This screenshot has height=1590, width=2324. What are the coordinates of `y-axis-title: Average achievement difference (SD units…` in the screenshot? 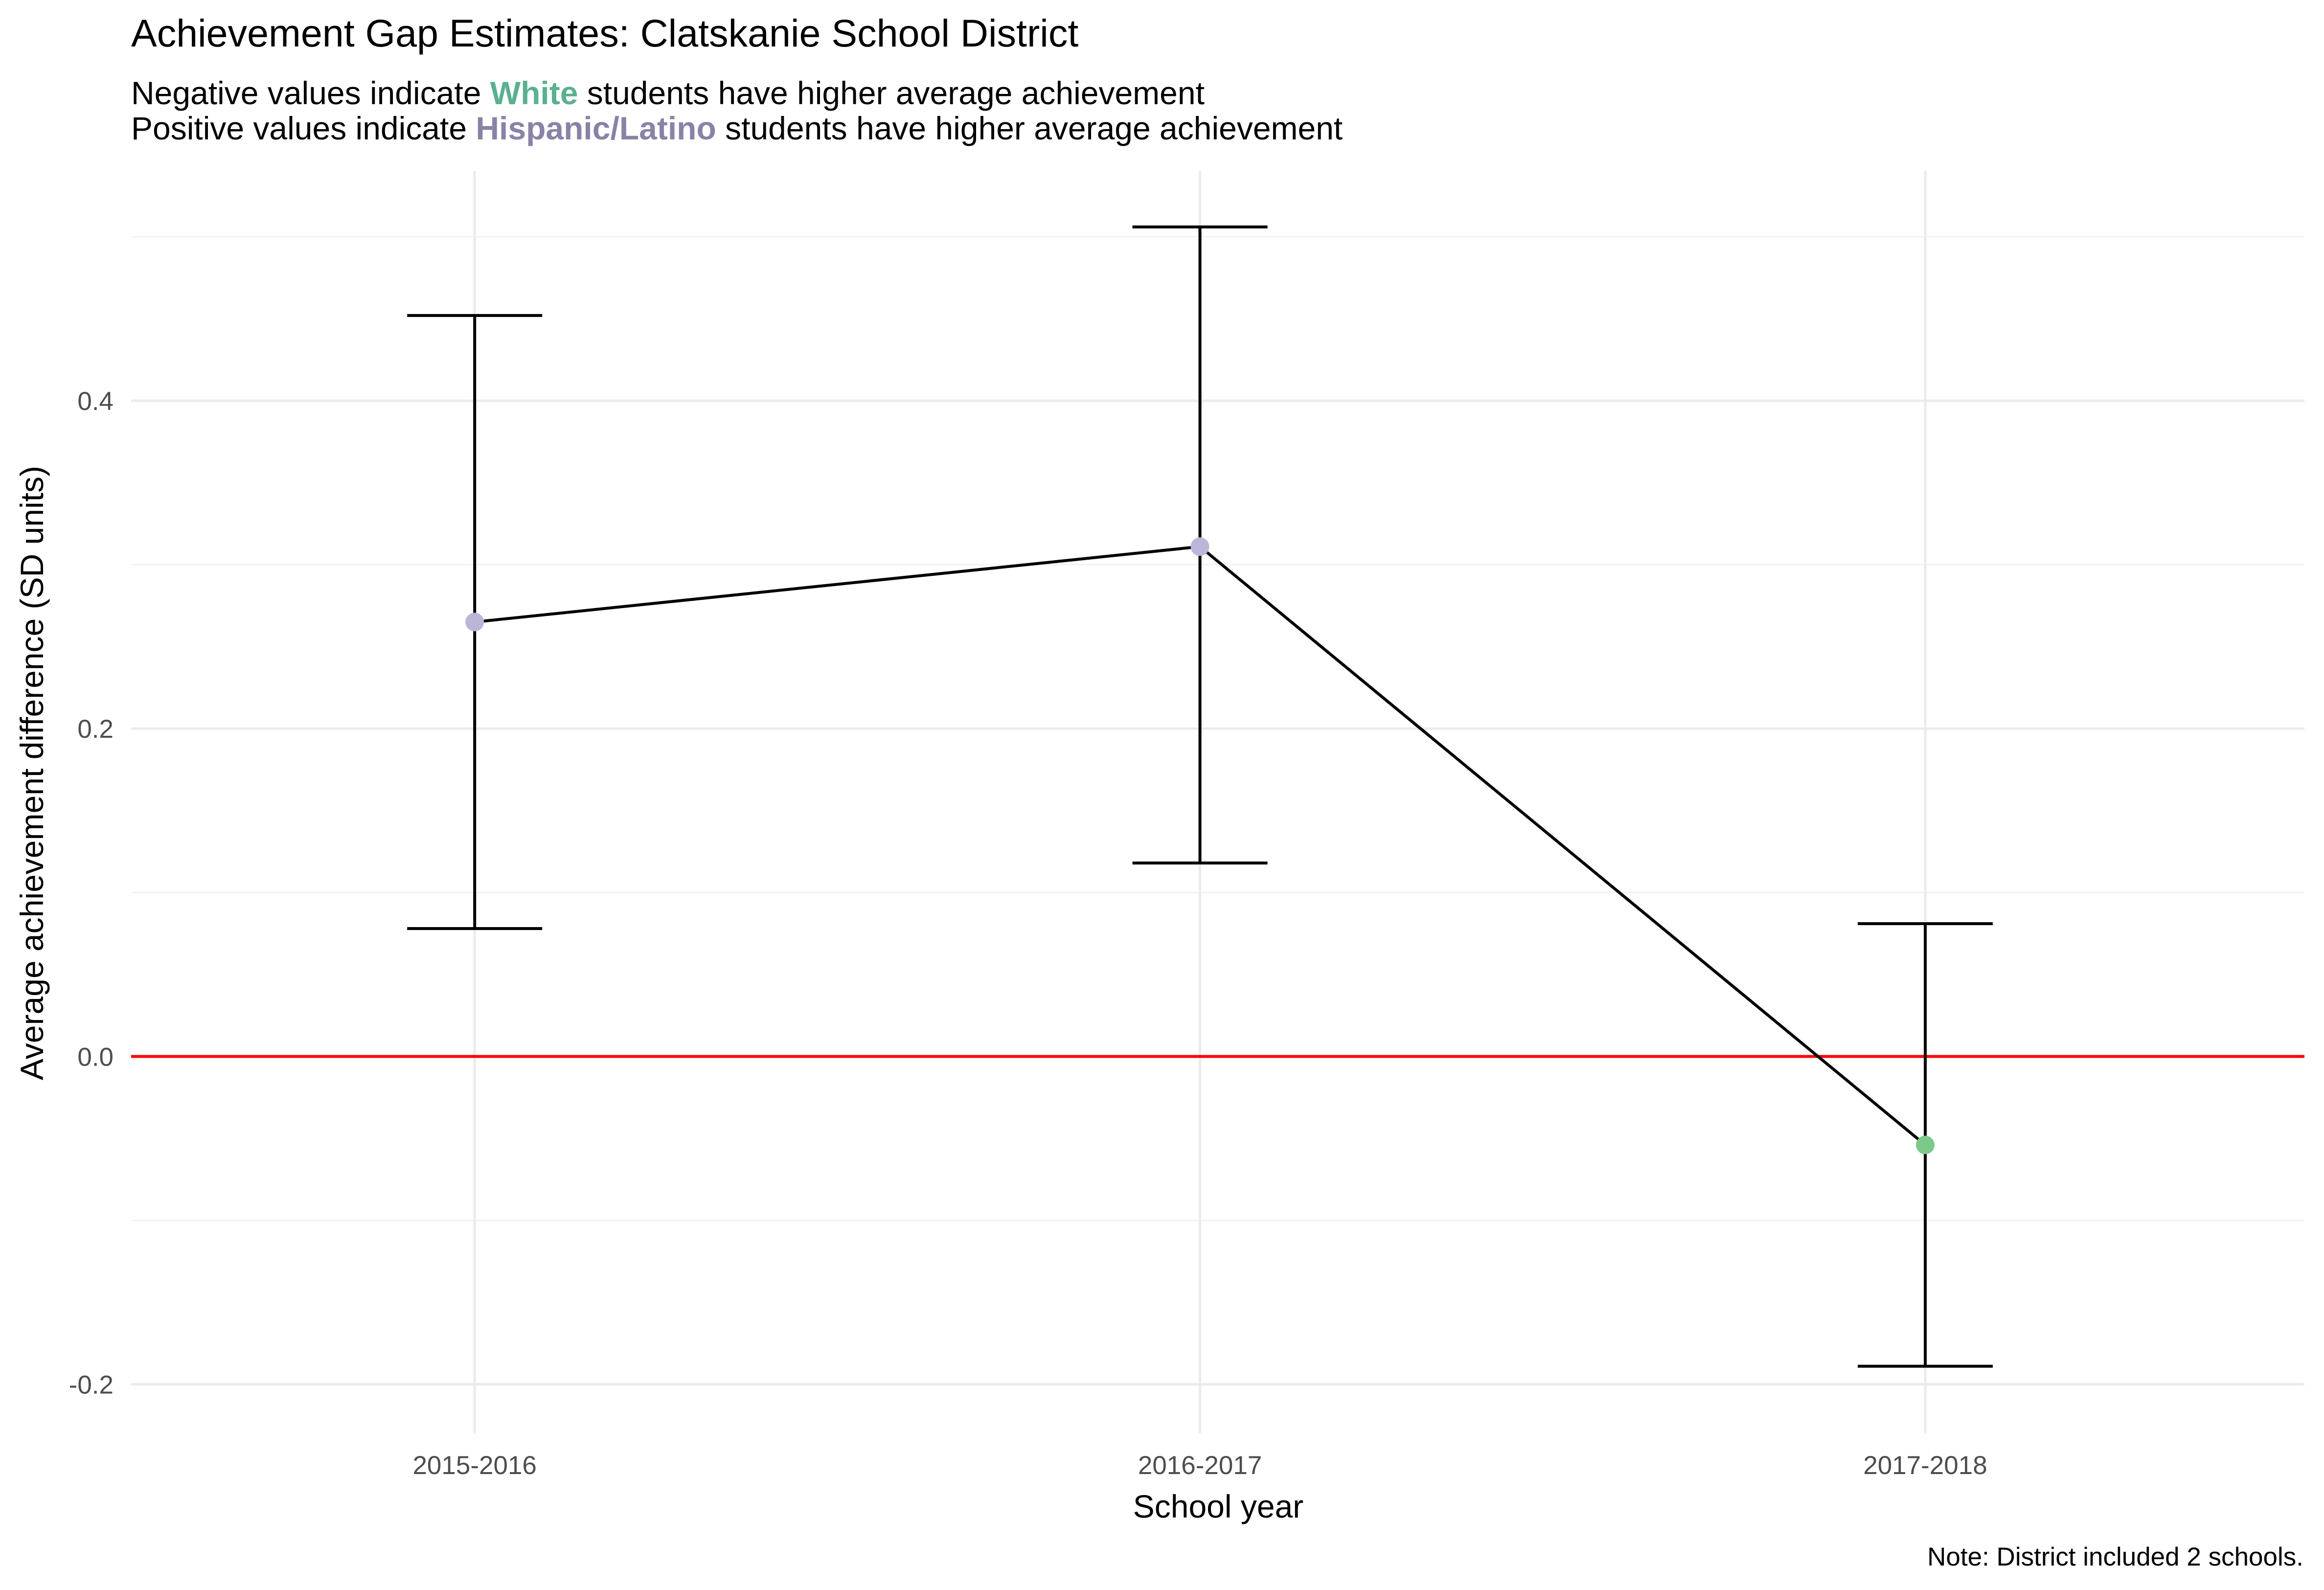 It's located at (32, 773).